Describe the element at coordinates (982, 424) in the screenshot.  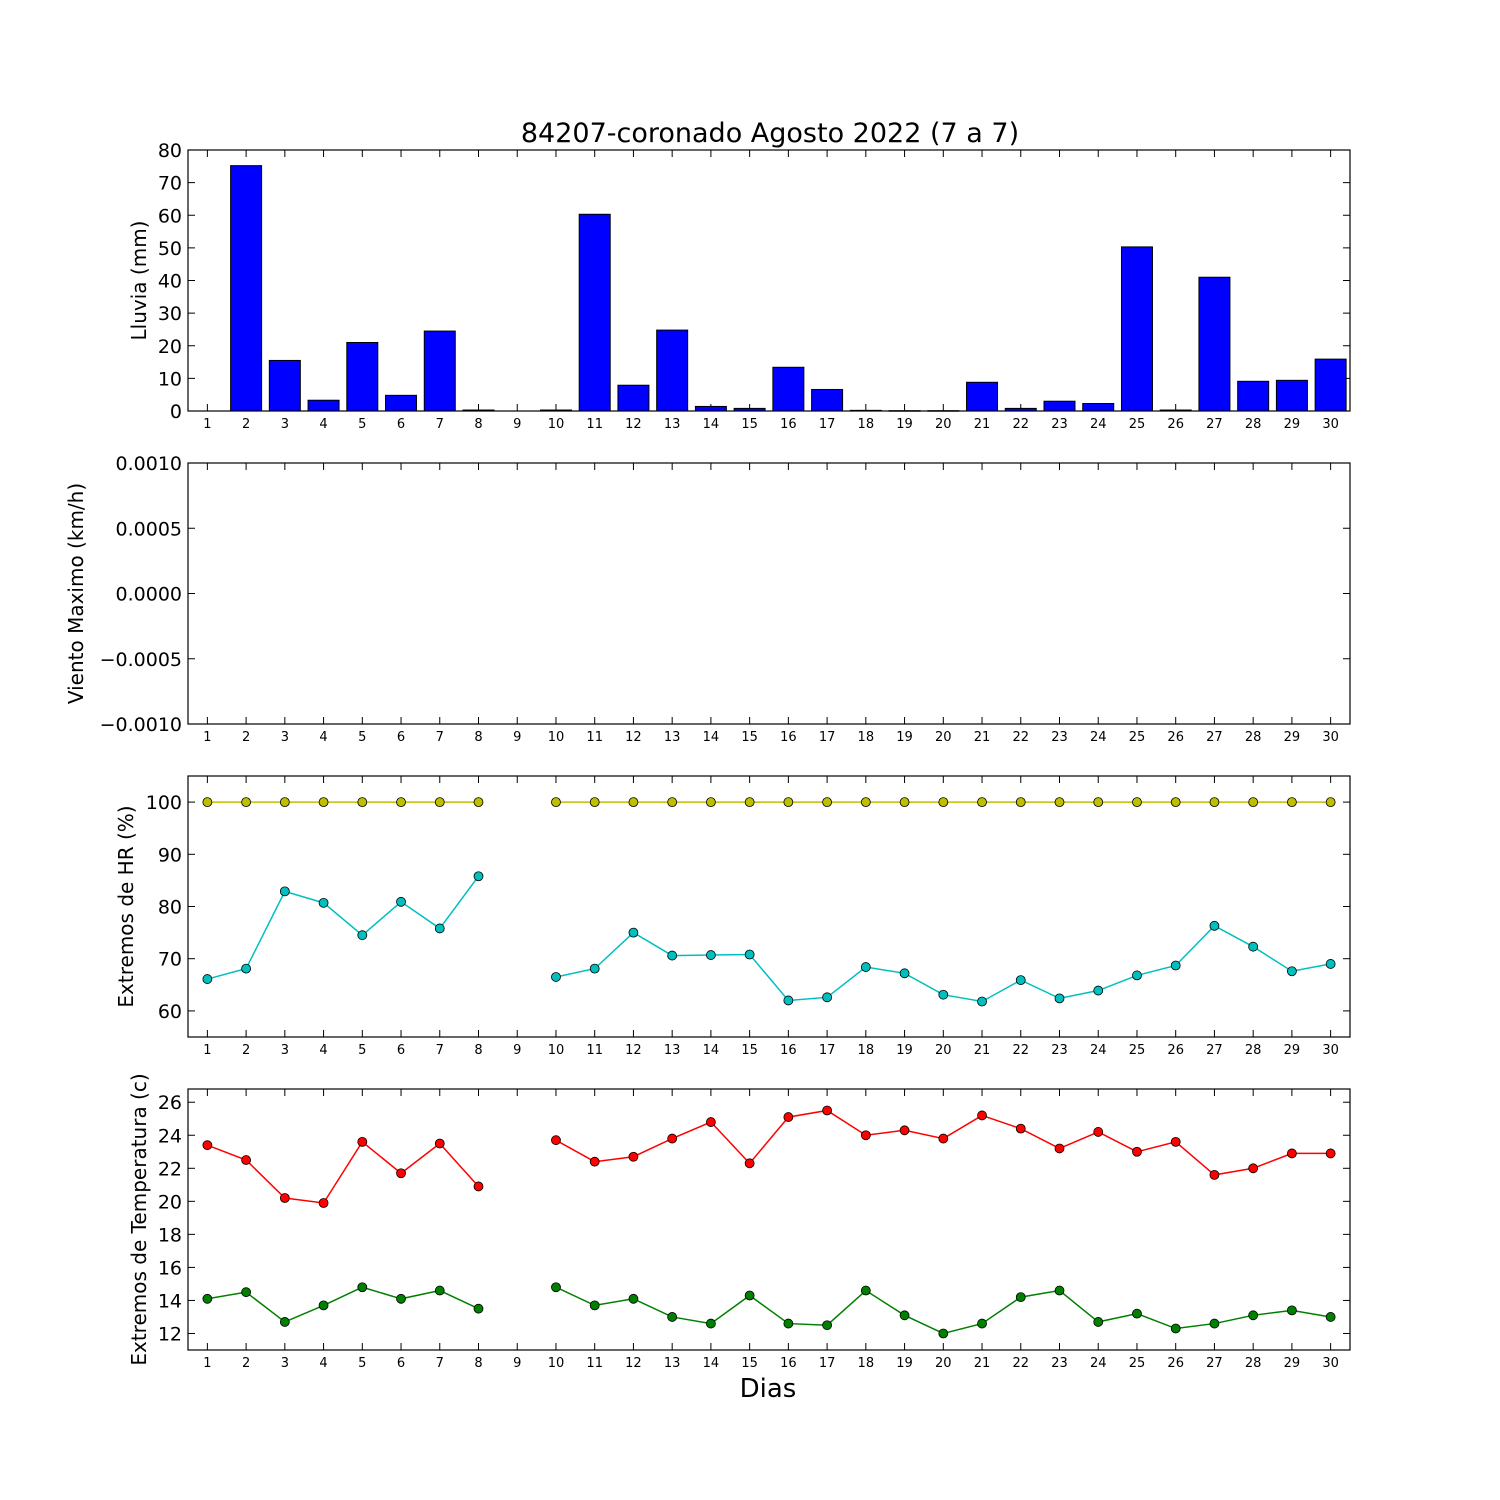
I see `rain-xtick-label: 21` at that location.